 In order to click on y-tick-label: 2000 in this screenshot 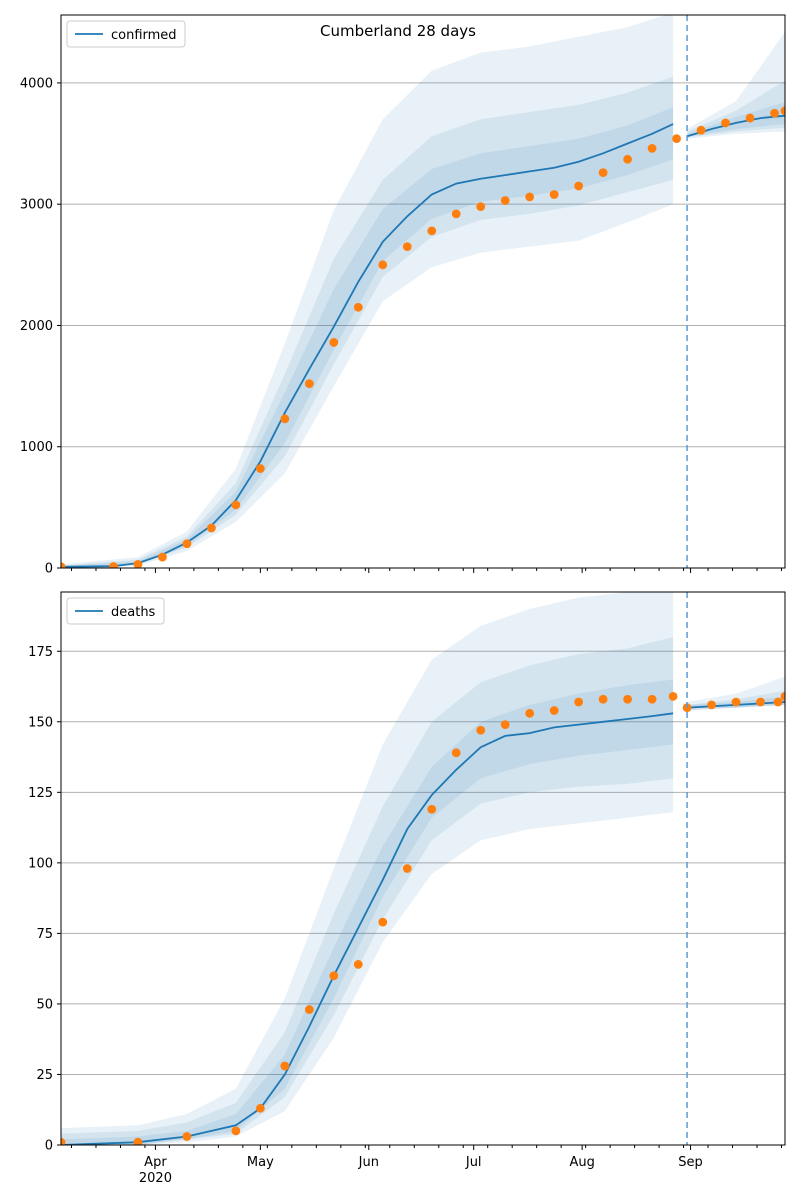, I will do `click(36, 326)`.